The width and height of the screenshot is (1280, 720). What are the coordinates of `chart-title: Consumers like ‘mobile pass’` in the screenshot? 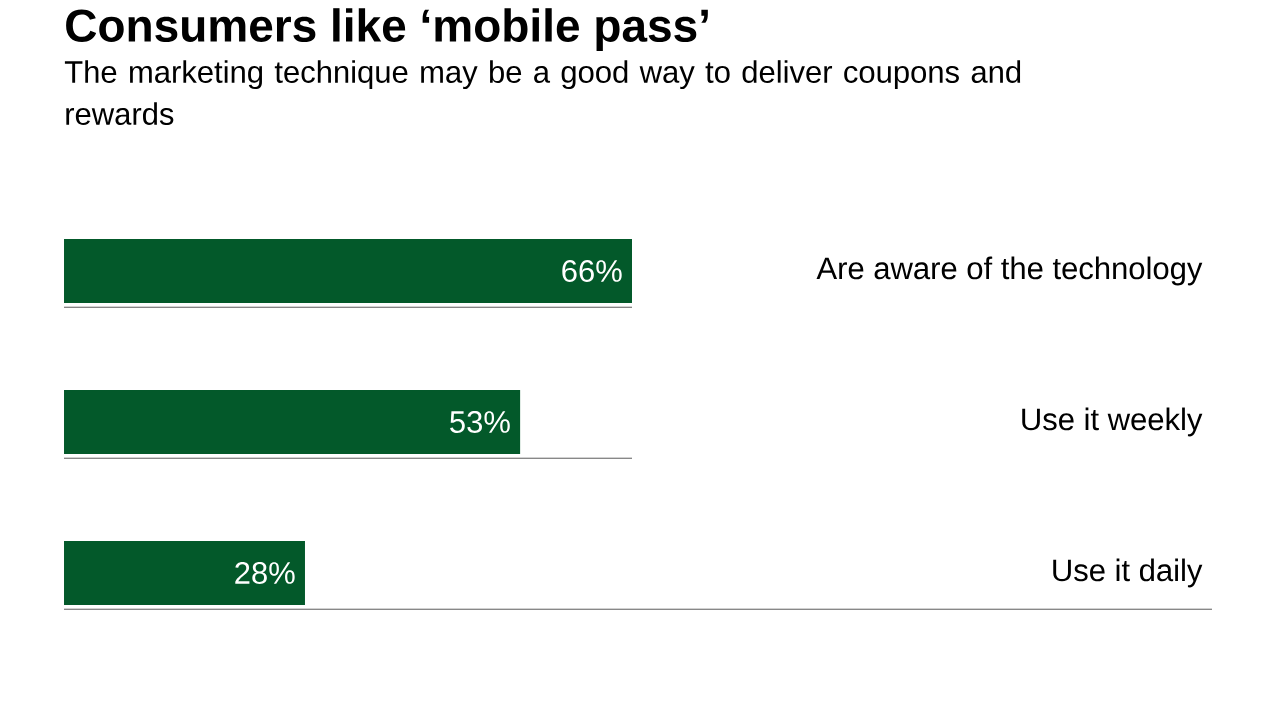 It's located at (387, 30).